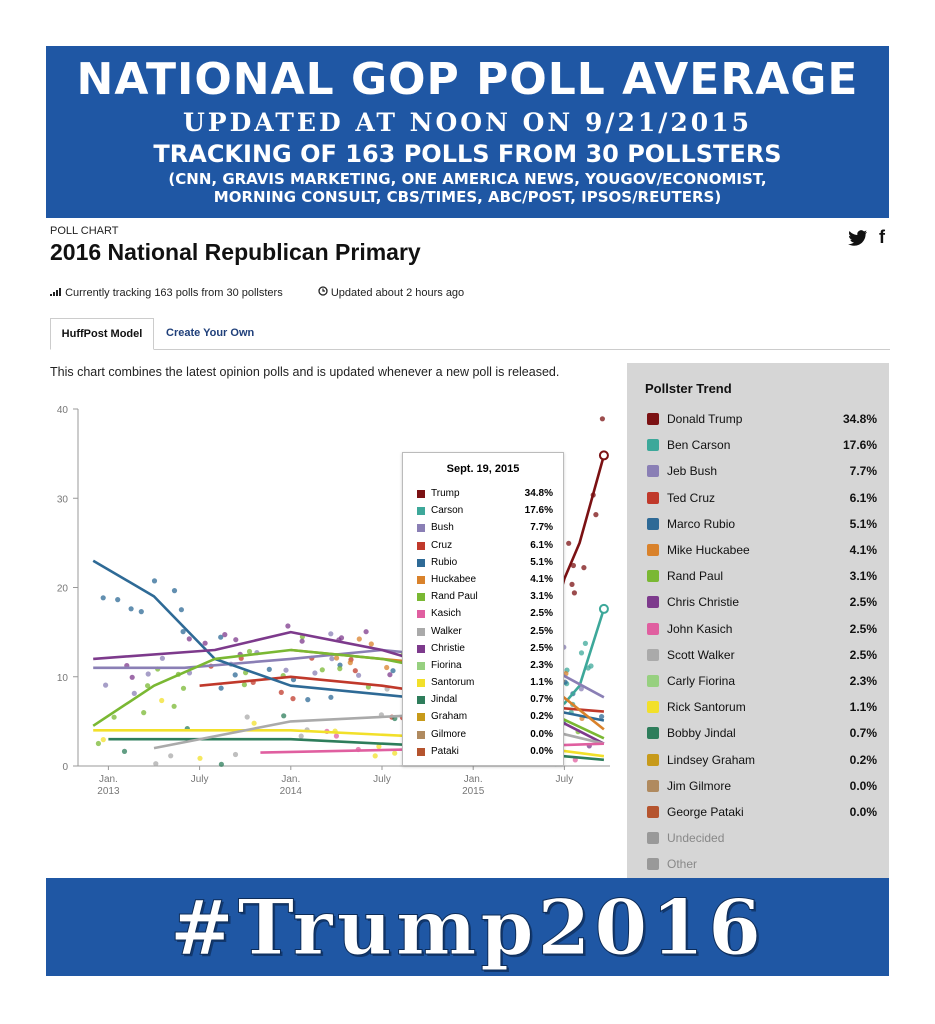 Image resolution: width=935 pixels, height=1024 pixels. What do you see at coordinates (761, 707) in the screenshot?
I see `pollster-trend-item: Rick Santorum 1.1%` at bounding box center [761, 707].